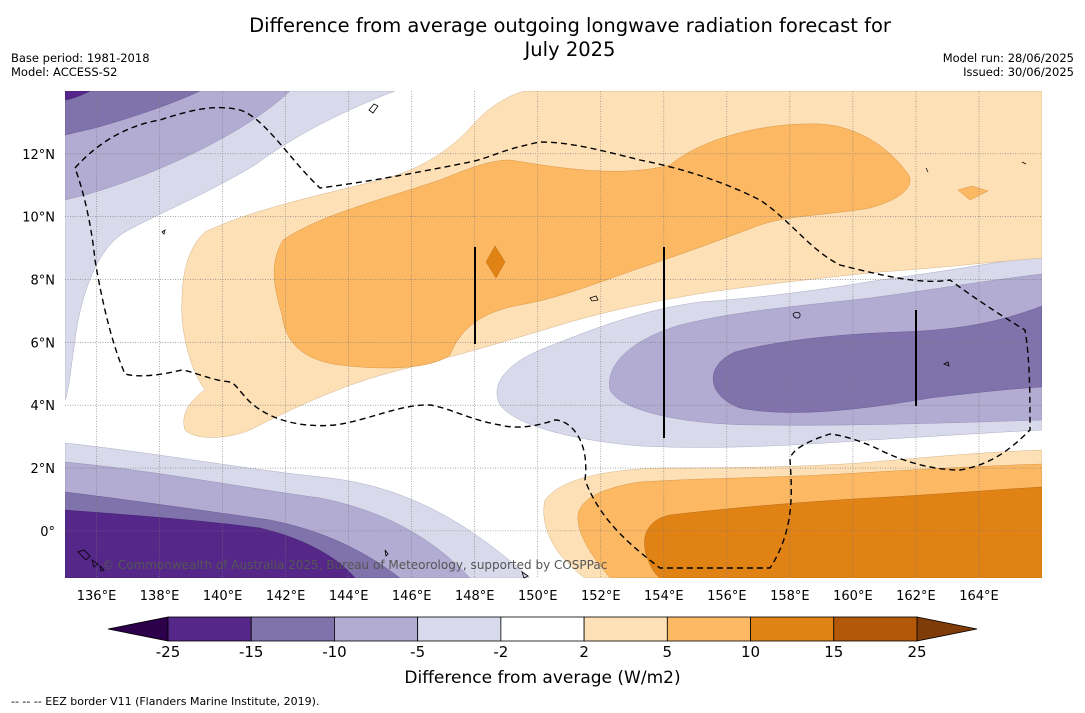 The image size is (1085, 713). Describe the element at coordinates (210, 543) in the screenshot. I see `contour-neg-25-sw` at that location.